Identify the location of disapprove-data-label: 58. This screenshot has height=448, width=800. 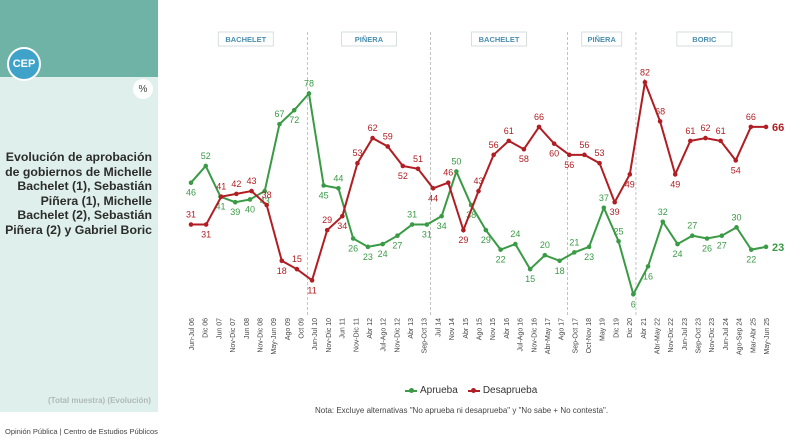
(524, 159).